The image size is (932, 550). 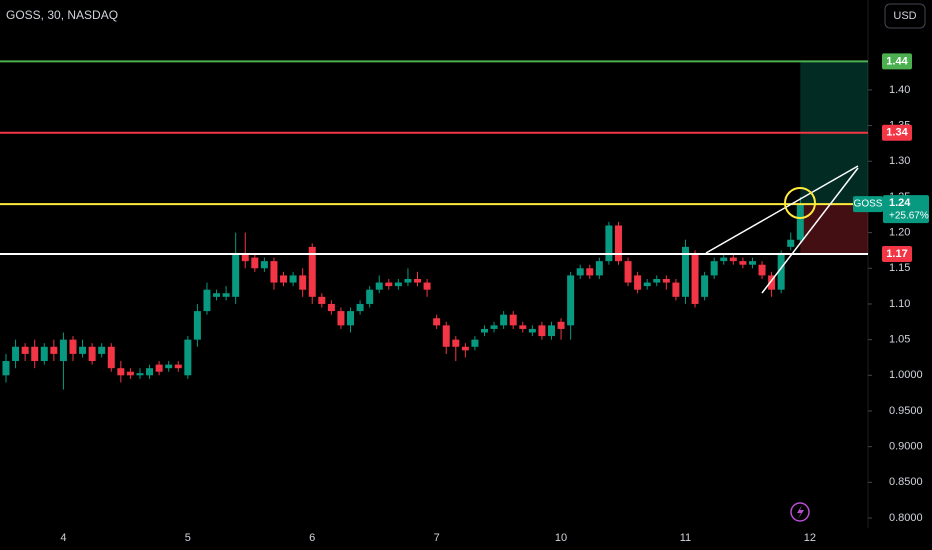 What do you see at coordinates (868, 204) in the screenshot?
I see `symbol-tag: GOSS` at bounding box center [868, 204].